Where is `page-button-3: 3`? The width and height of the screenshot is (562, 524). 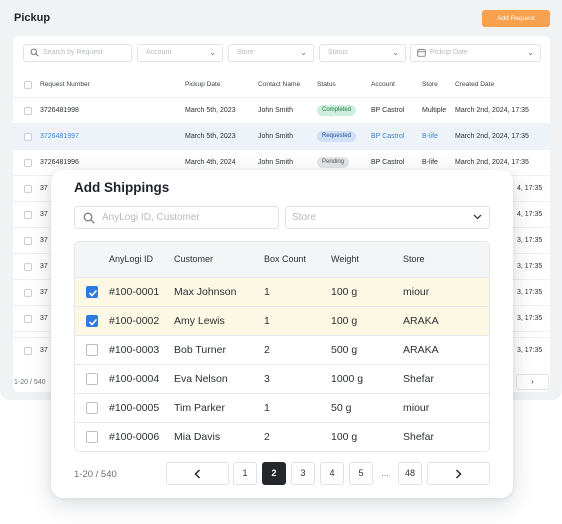
page-button-3: 3 is located at coordinates (303, 473).